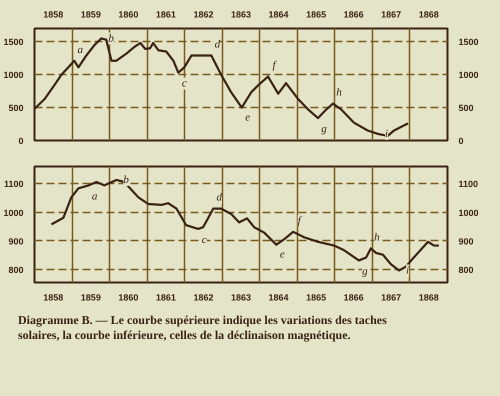 The height and width of the screenshot is (396, 500). Describe the element at coordinates (203, 328) in the screenshot. I see `text: Diagramme B. — Le courbe supérieure indique les variations des taches solaires, la courbe inférieure, celles de la déclinaison magnétique.` at that location.